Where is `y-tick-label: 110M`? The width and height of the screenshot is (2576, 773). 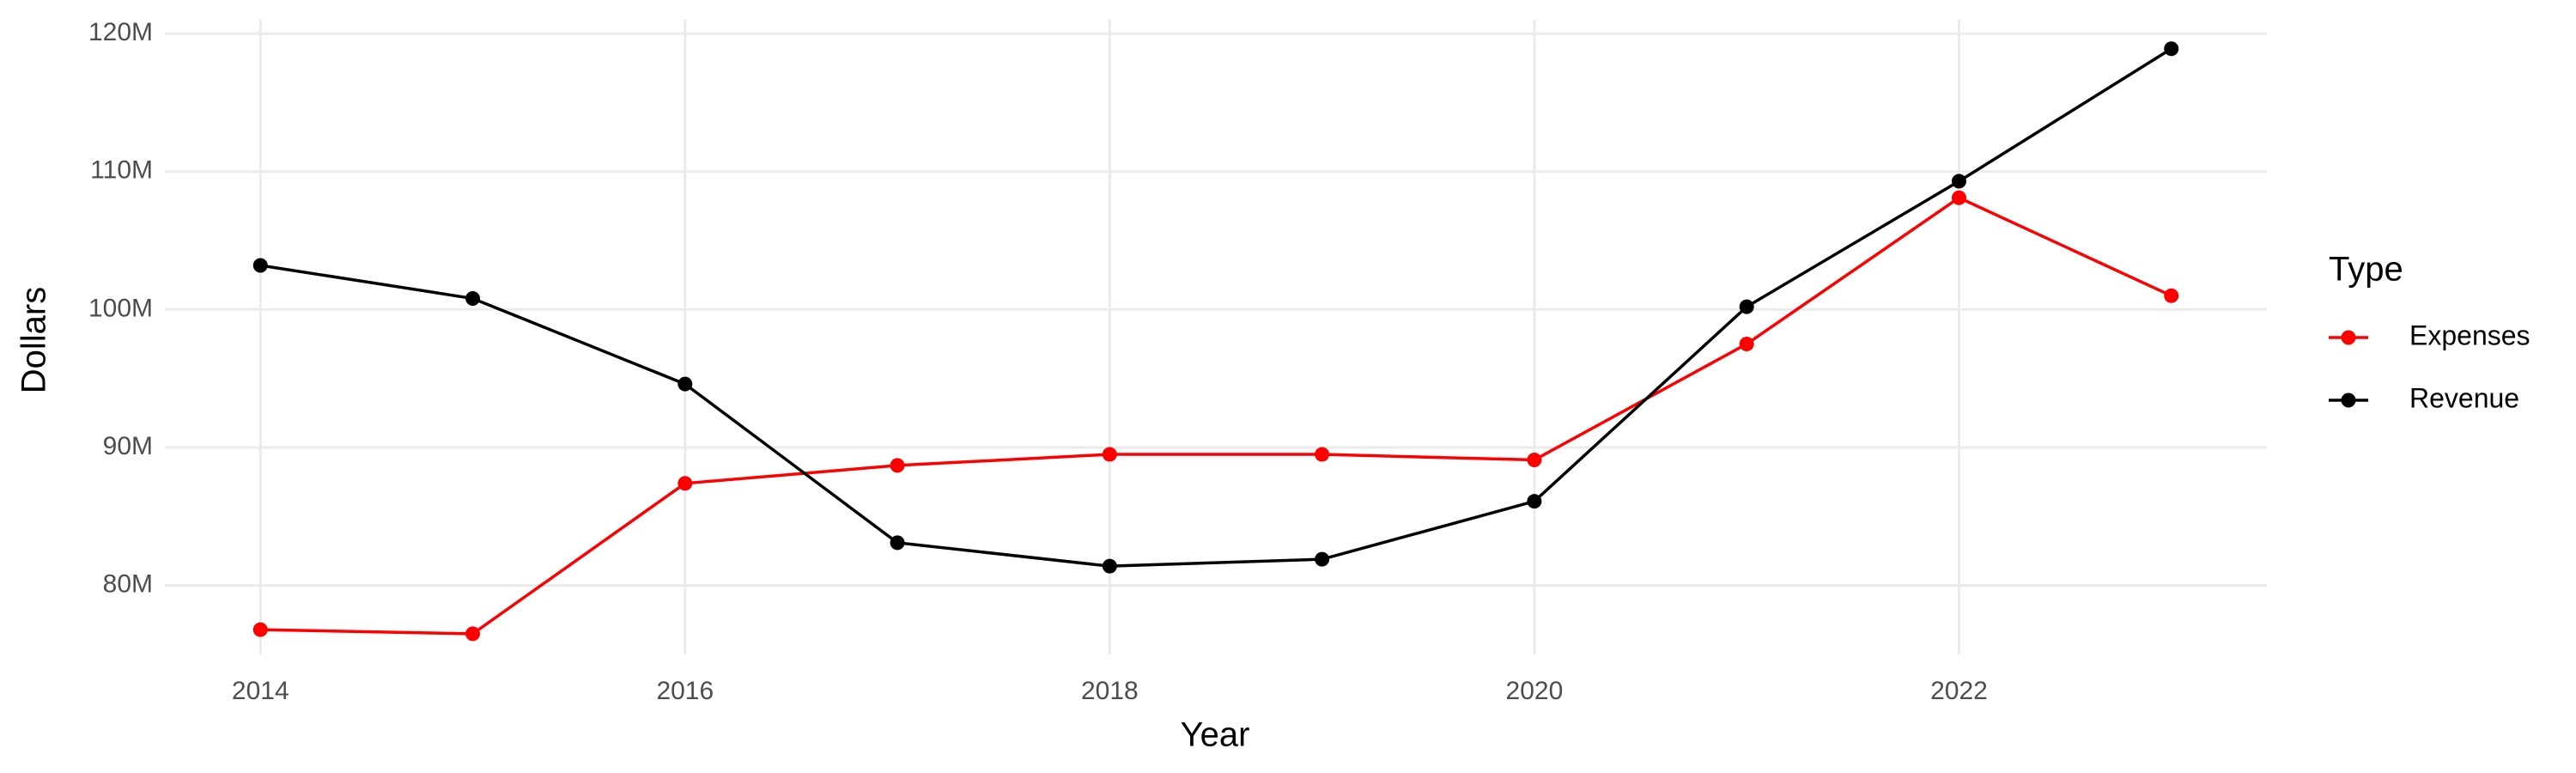
y-tick-label: 110M is located at coordinates (122, 170).